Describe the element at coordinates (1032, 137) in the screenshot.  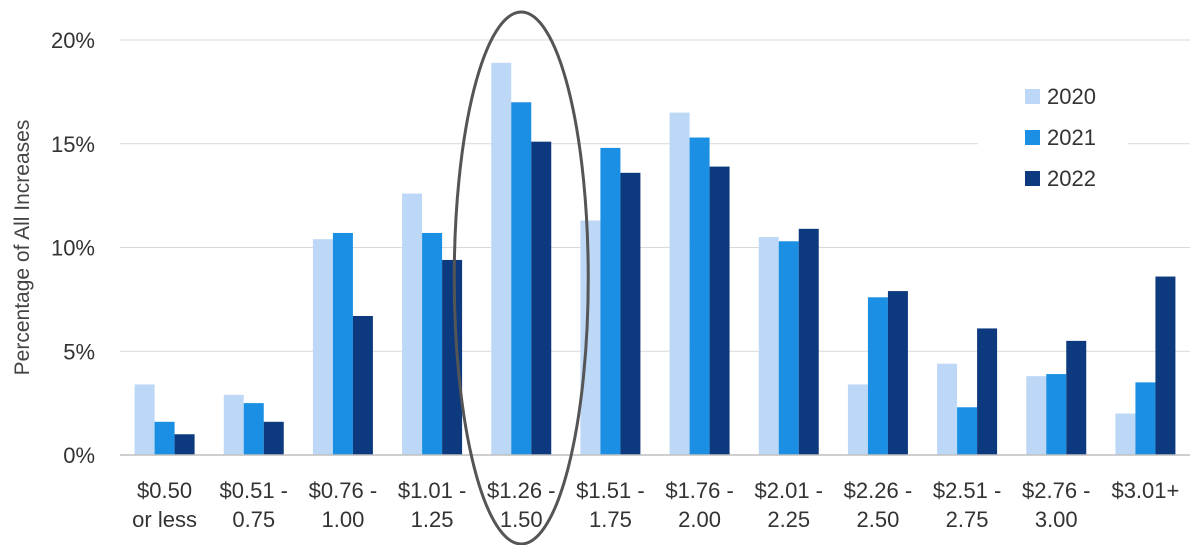
I see `legend-swatch-2021` at that location.